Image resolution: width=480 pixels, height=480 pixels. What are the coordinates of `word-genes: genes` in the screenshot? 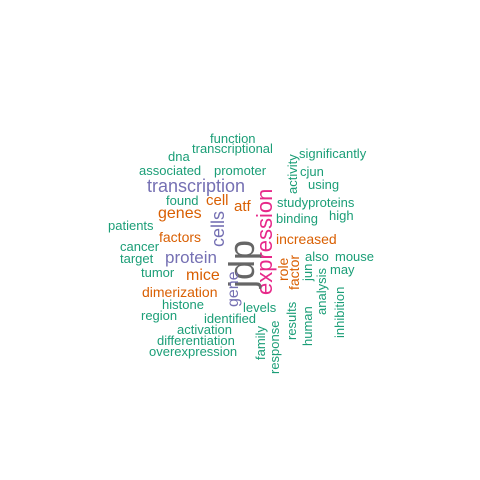 It's located at (180, 213).